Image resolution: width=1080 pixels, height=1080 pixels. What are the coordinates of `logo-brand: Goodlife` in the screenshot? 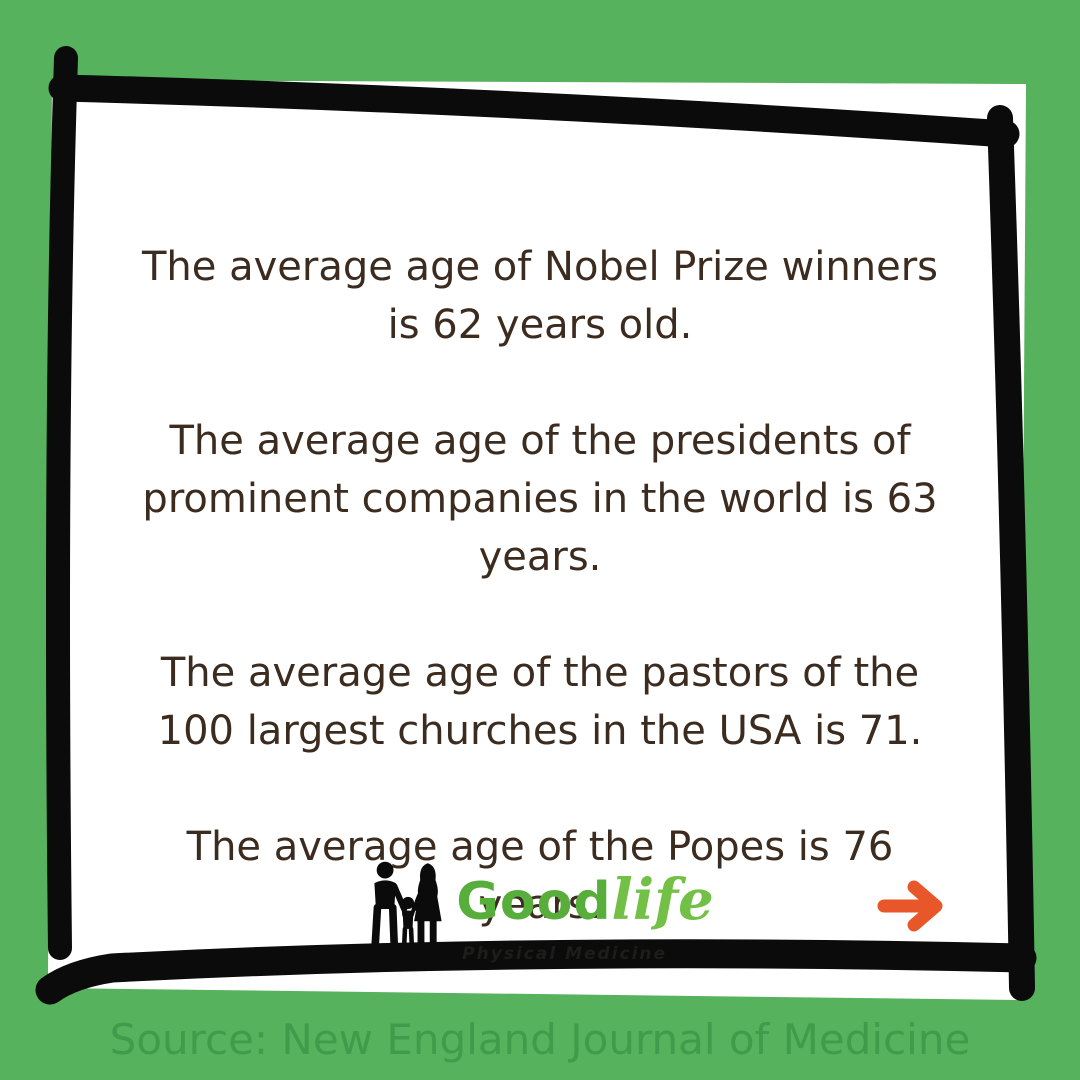 It's located at (585, 907).